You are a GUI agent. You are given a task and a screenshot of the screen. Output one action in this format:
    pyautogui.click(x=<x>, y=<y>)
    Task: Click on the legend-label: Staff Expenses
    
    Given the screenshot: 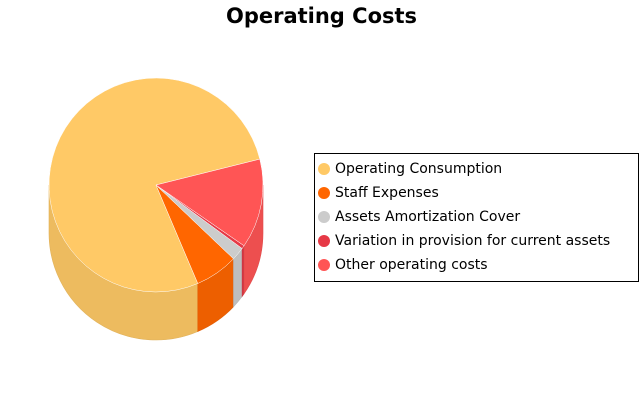 What is the action you would take?
    pyautogui.click(x=387, y=193)
    